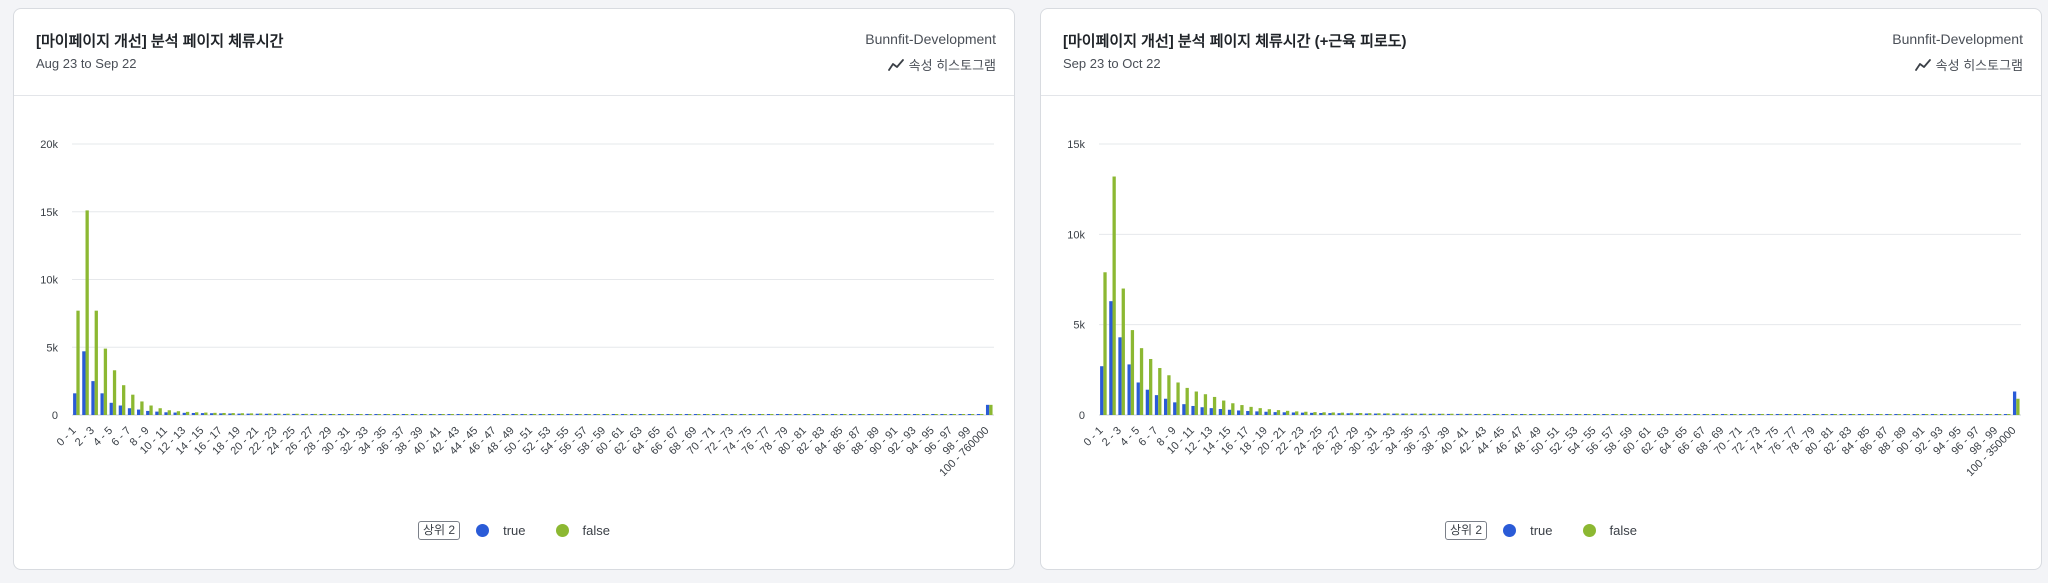  I want to click on trend-line-icon, so click(1922, 64).